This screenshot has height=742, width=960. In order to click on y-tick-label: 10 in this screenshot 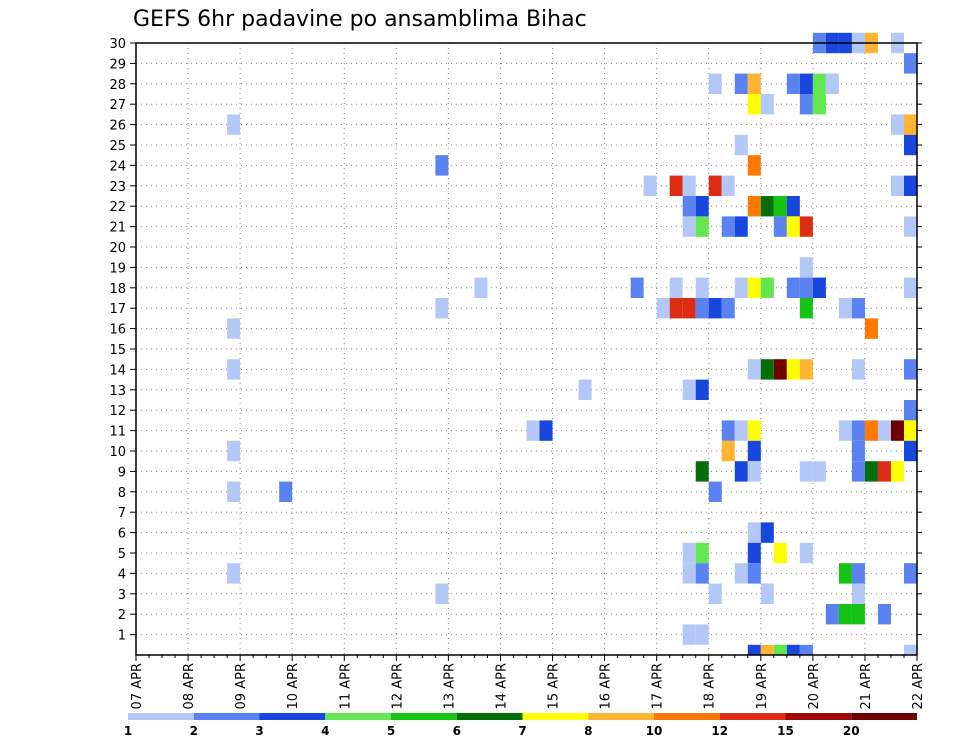, I will do `click(117, 452)`.